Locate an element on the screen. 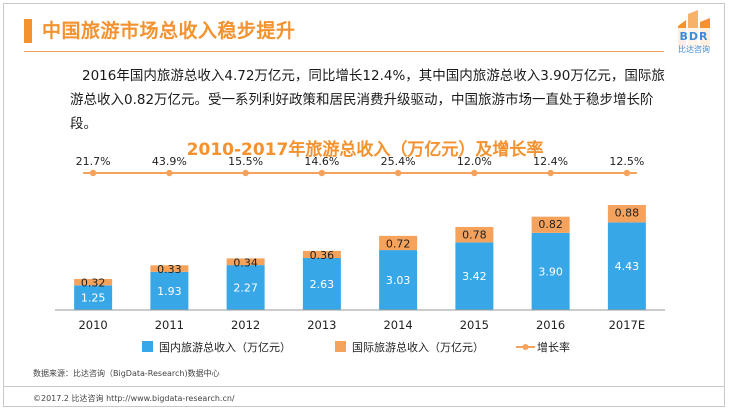 The width and height of the screenshot is (730, 412). international-bar-label: 0.36 is located at coordinates (322, 255).